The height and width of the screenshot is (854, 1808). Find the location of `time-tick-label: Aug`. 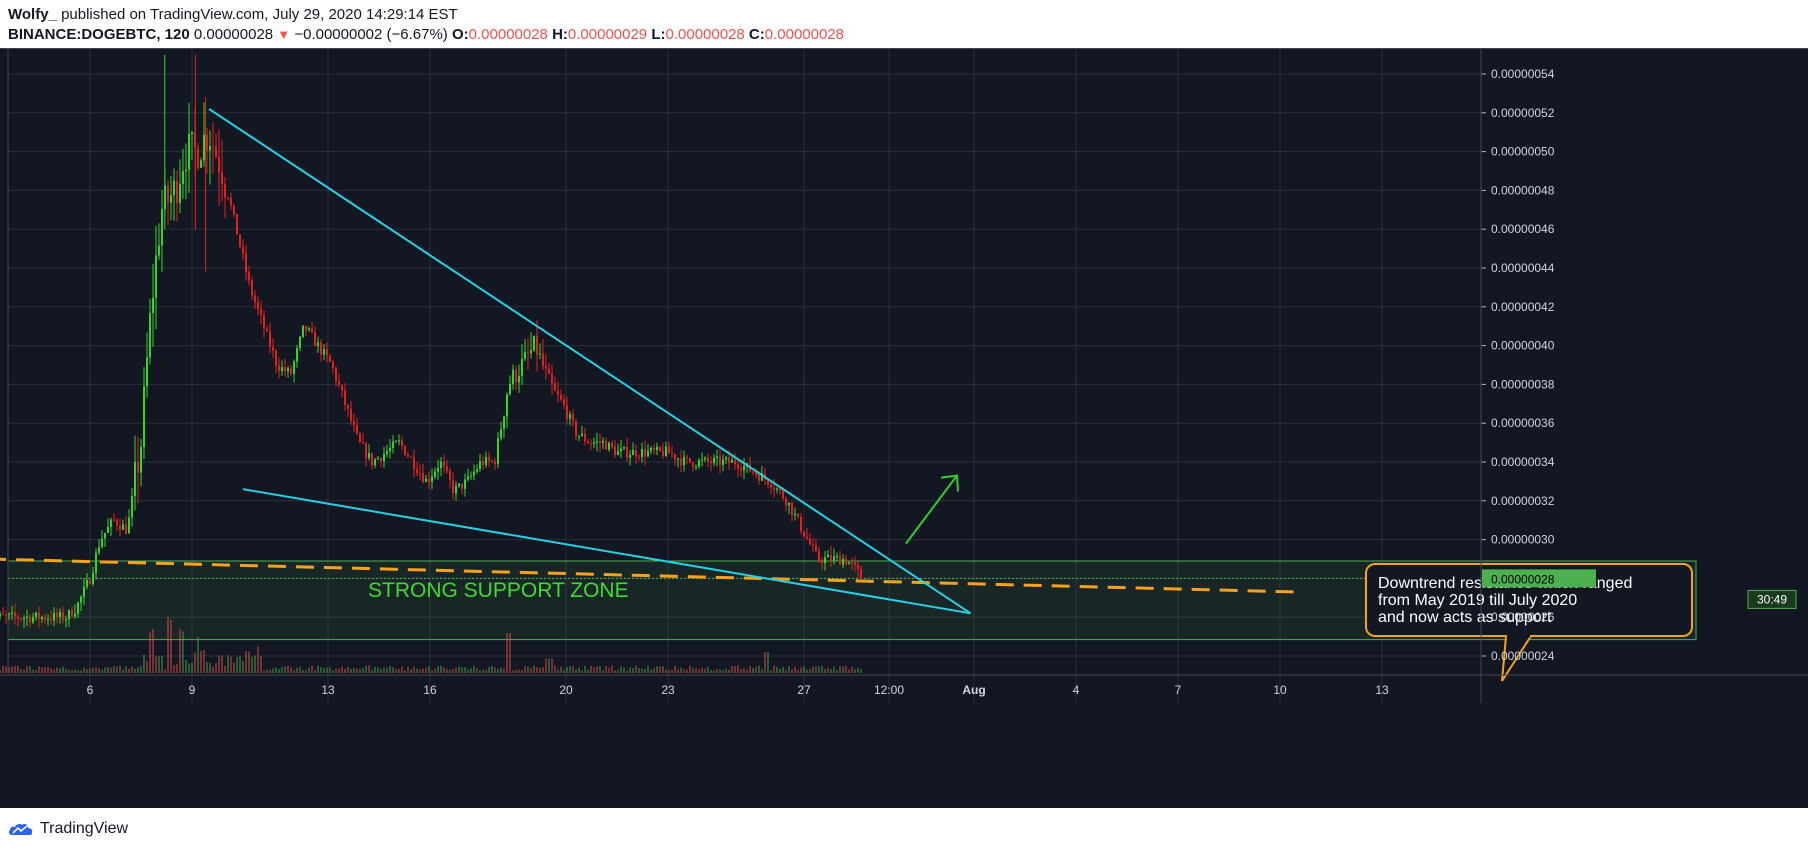

time-tick-label: Aug is located at coordinates (973, 690).